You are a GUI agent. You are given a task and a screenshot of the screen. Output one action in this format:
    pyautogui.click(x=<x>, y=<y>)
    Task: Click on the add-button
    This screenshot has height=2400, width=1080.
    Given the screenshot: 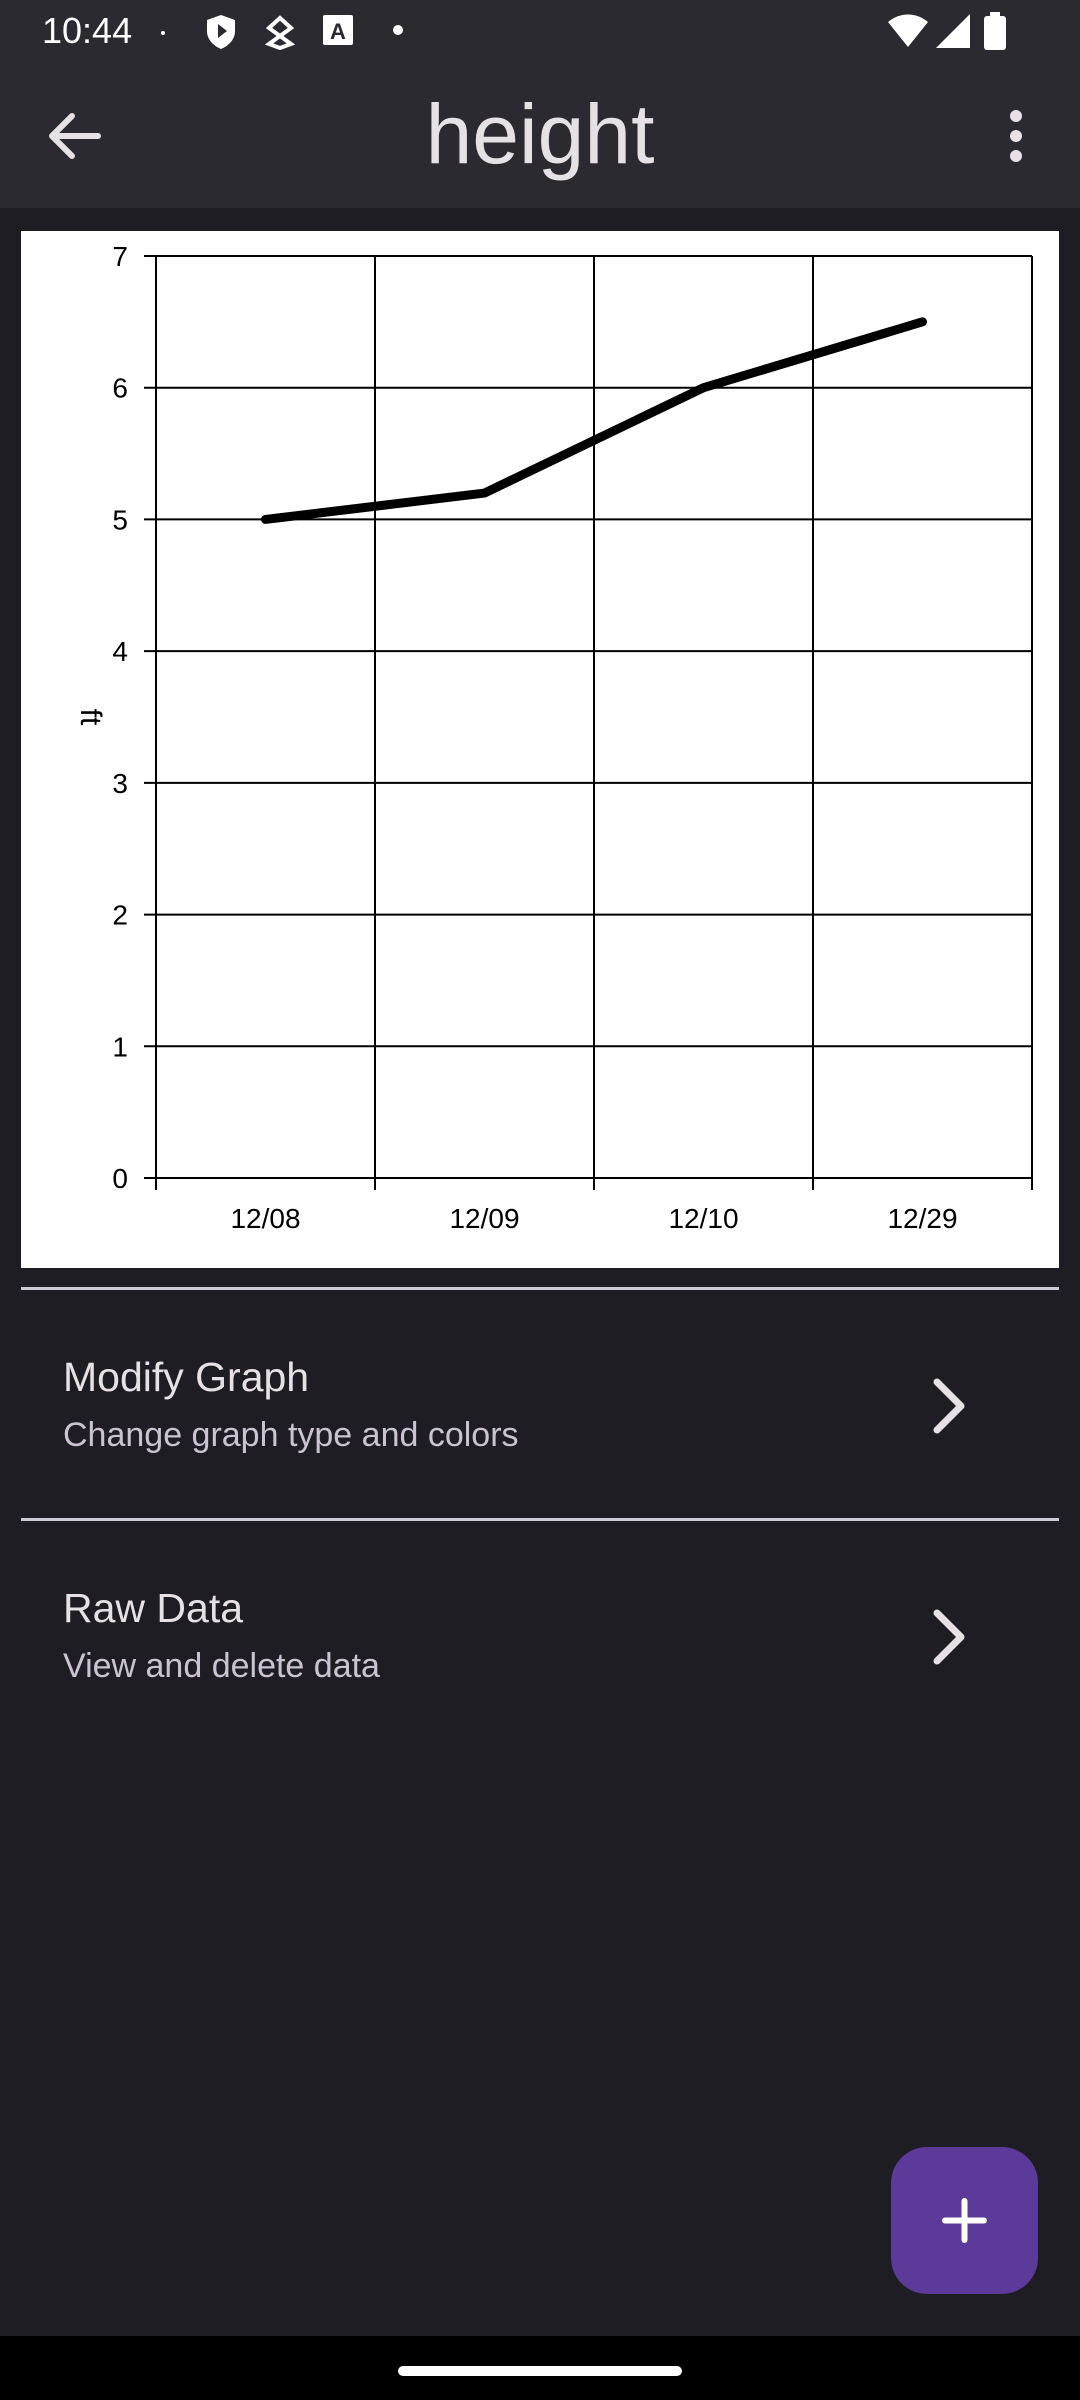 What is the action you would take?
    pyautogui.click(x=964, y=2220)
    